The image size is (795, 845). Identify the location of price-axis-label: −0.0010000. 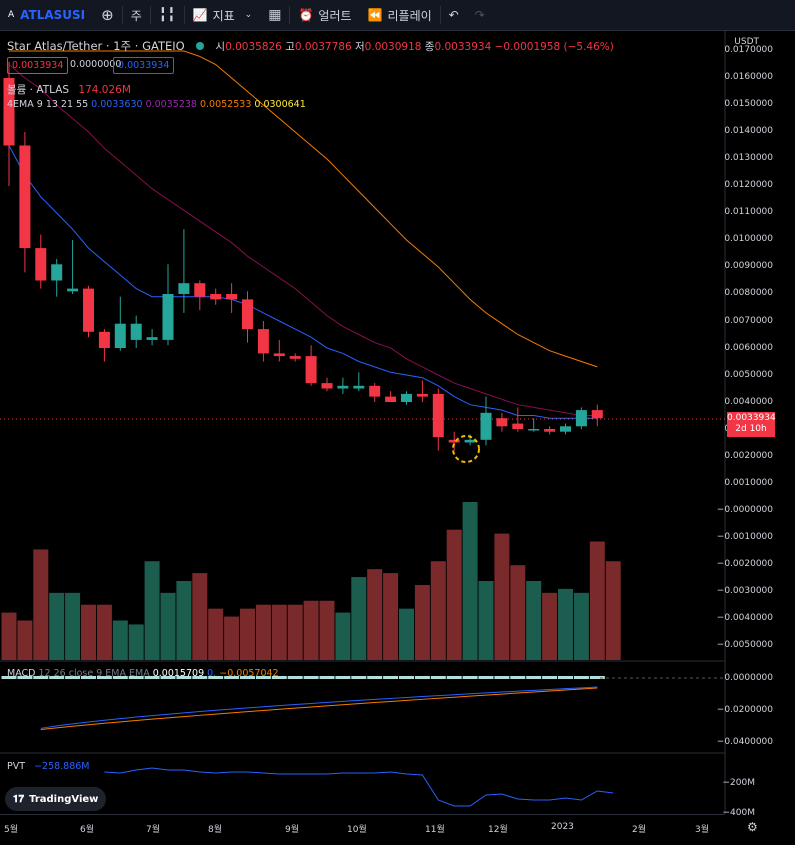
(744, 536).